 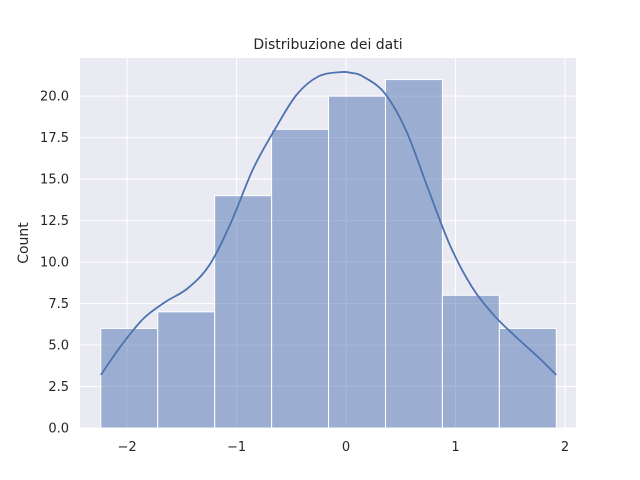 What do you see at coordinates (126, 447) in the screenshot?
I see `x-tick-label-0: −2` at bounding box center [126, 447].